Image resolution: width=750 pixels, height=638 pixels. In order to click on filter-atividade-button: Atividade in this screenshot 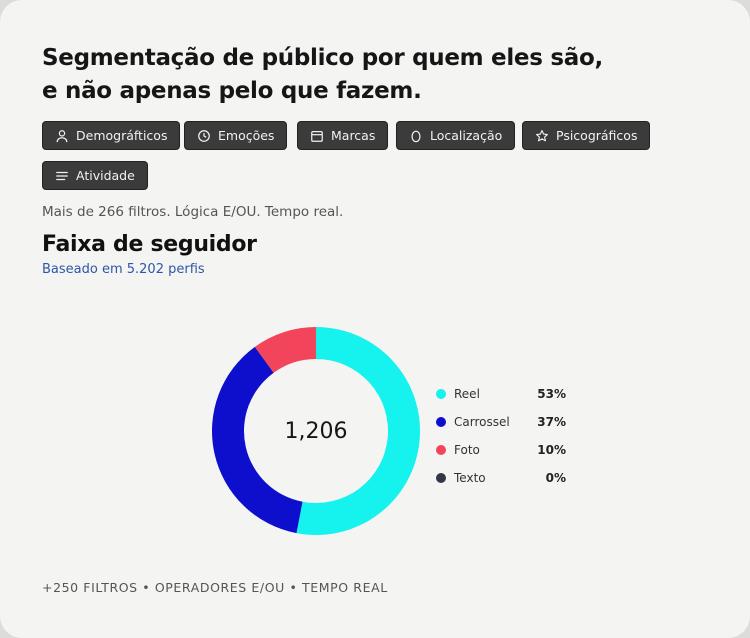, I will do `click(95, 175)`.